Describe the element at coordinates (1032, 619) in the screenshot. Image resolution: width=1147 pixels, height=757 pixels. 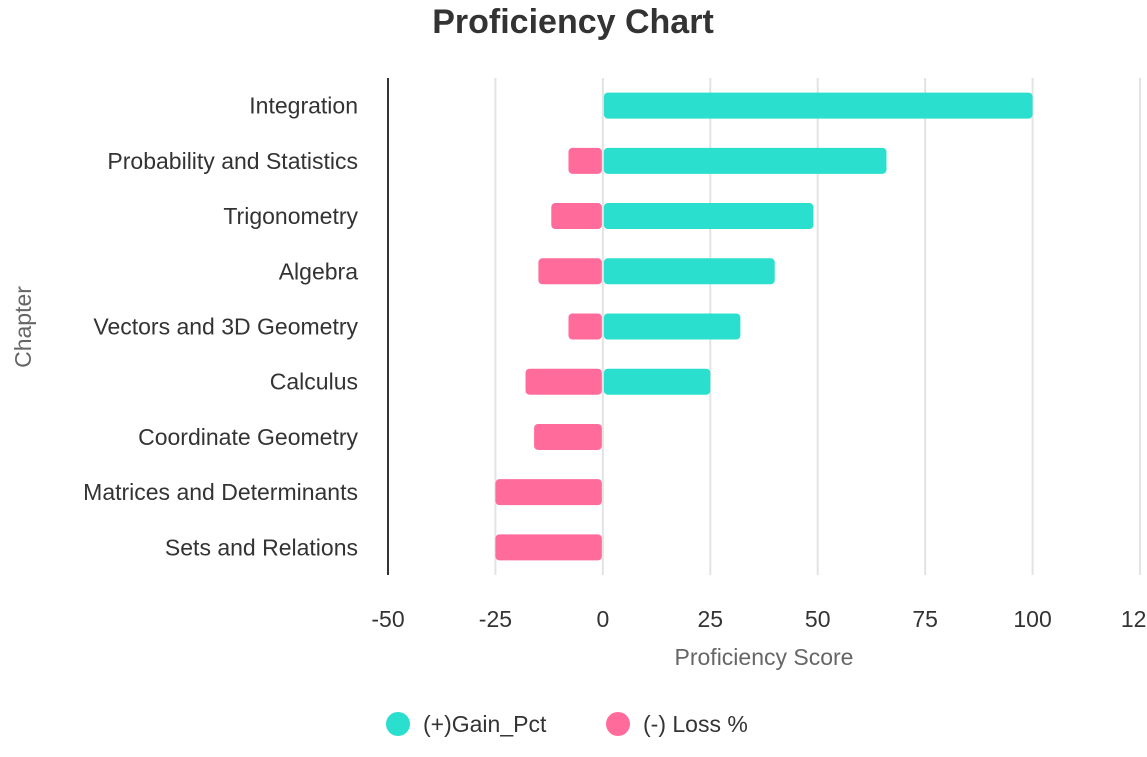
I see `x-tick-label: 100` at that location.